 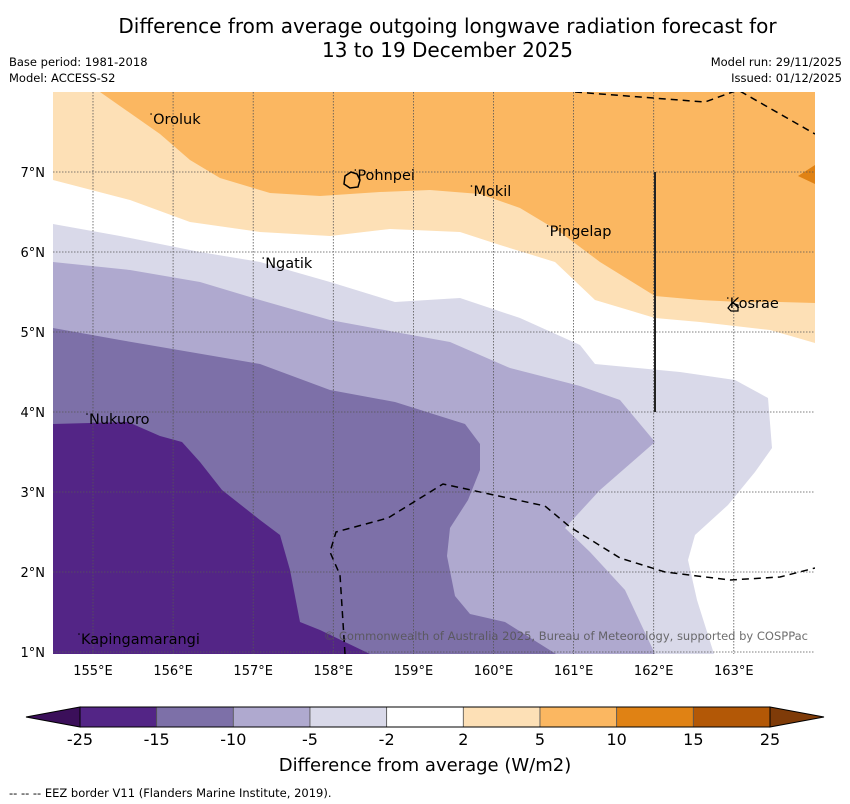 I want to click on metadata-right: Model run: 29/11/2025 Issued: 01/12/2025, so click(x=776, y=70).